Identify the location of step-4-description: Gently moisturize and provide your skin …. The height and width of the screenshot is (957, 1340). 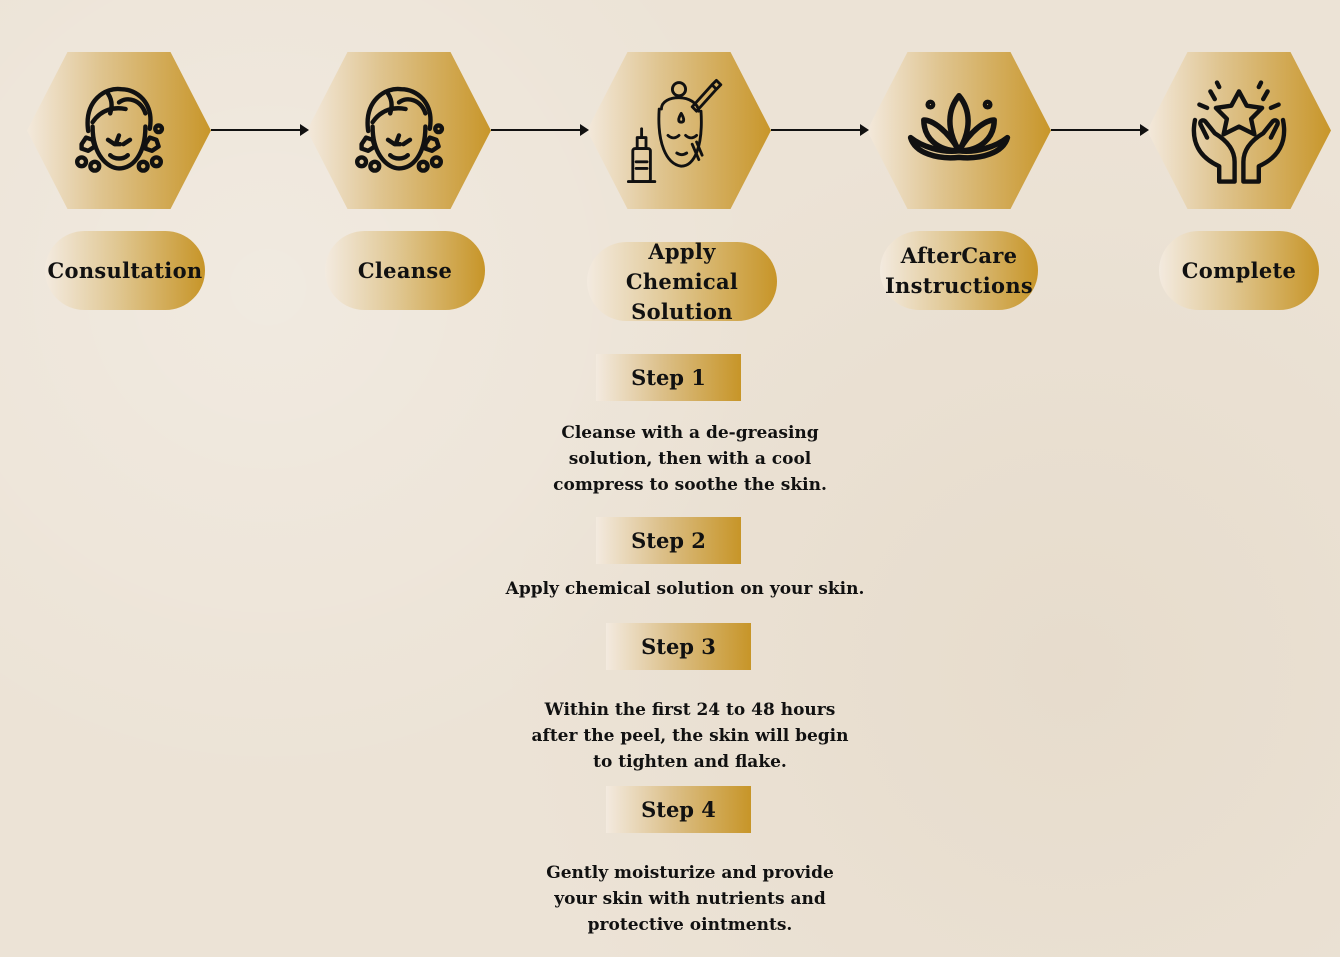
(690, 899).